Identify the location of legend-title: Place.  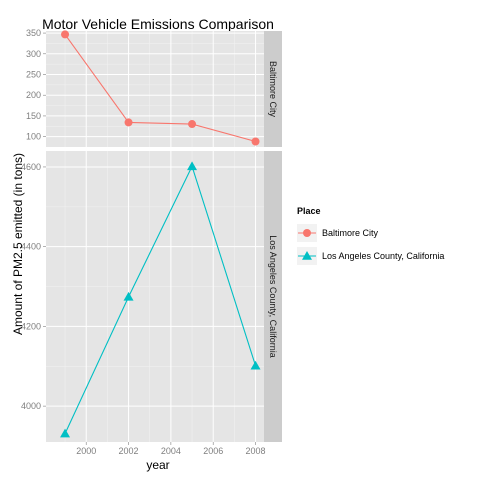
(309, 211).